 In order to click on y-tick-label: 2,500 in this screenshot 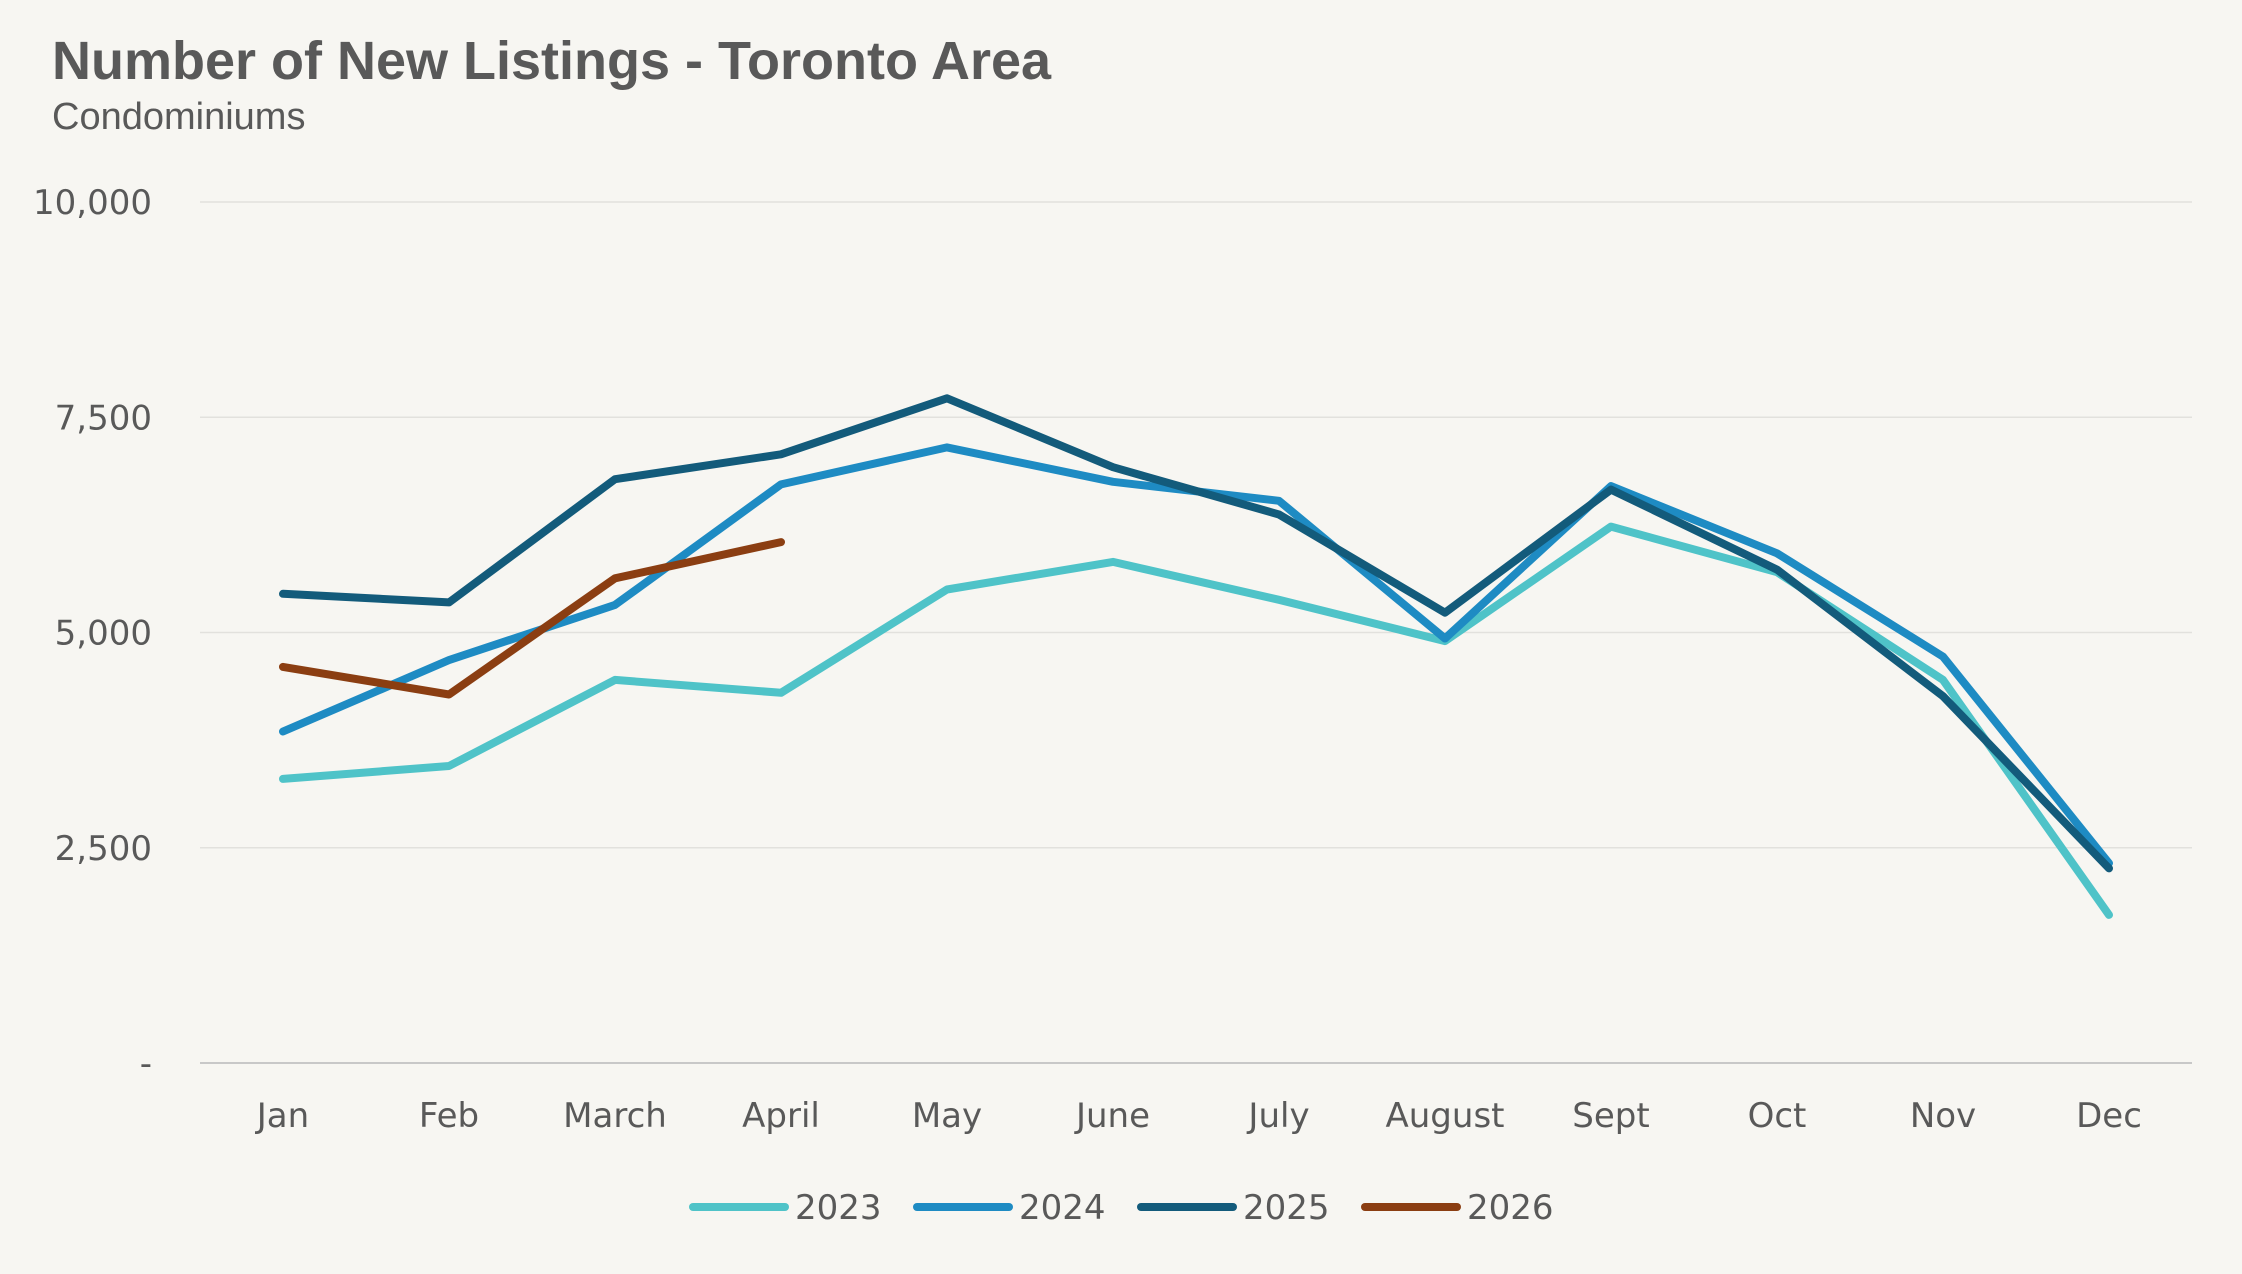, I will do `click(103, 849)`.